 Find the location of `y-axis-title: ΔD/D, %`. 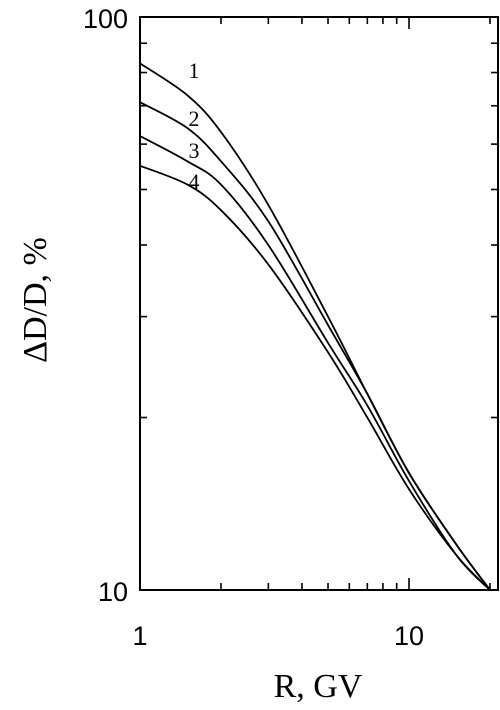

y-axis-title: ΔD/D, % is located at coordinates (35, 300).